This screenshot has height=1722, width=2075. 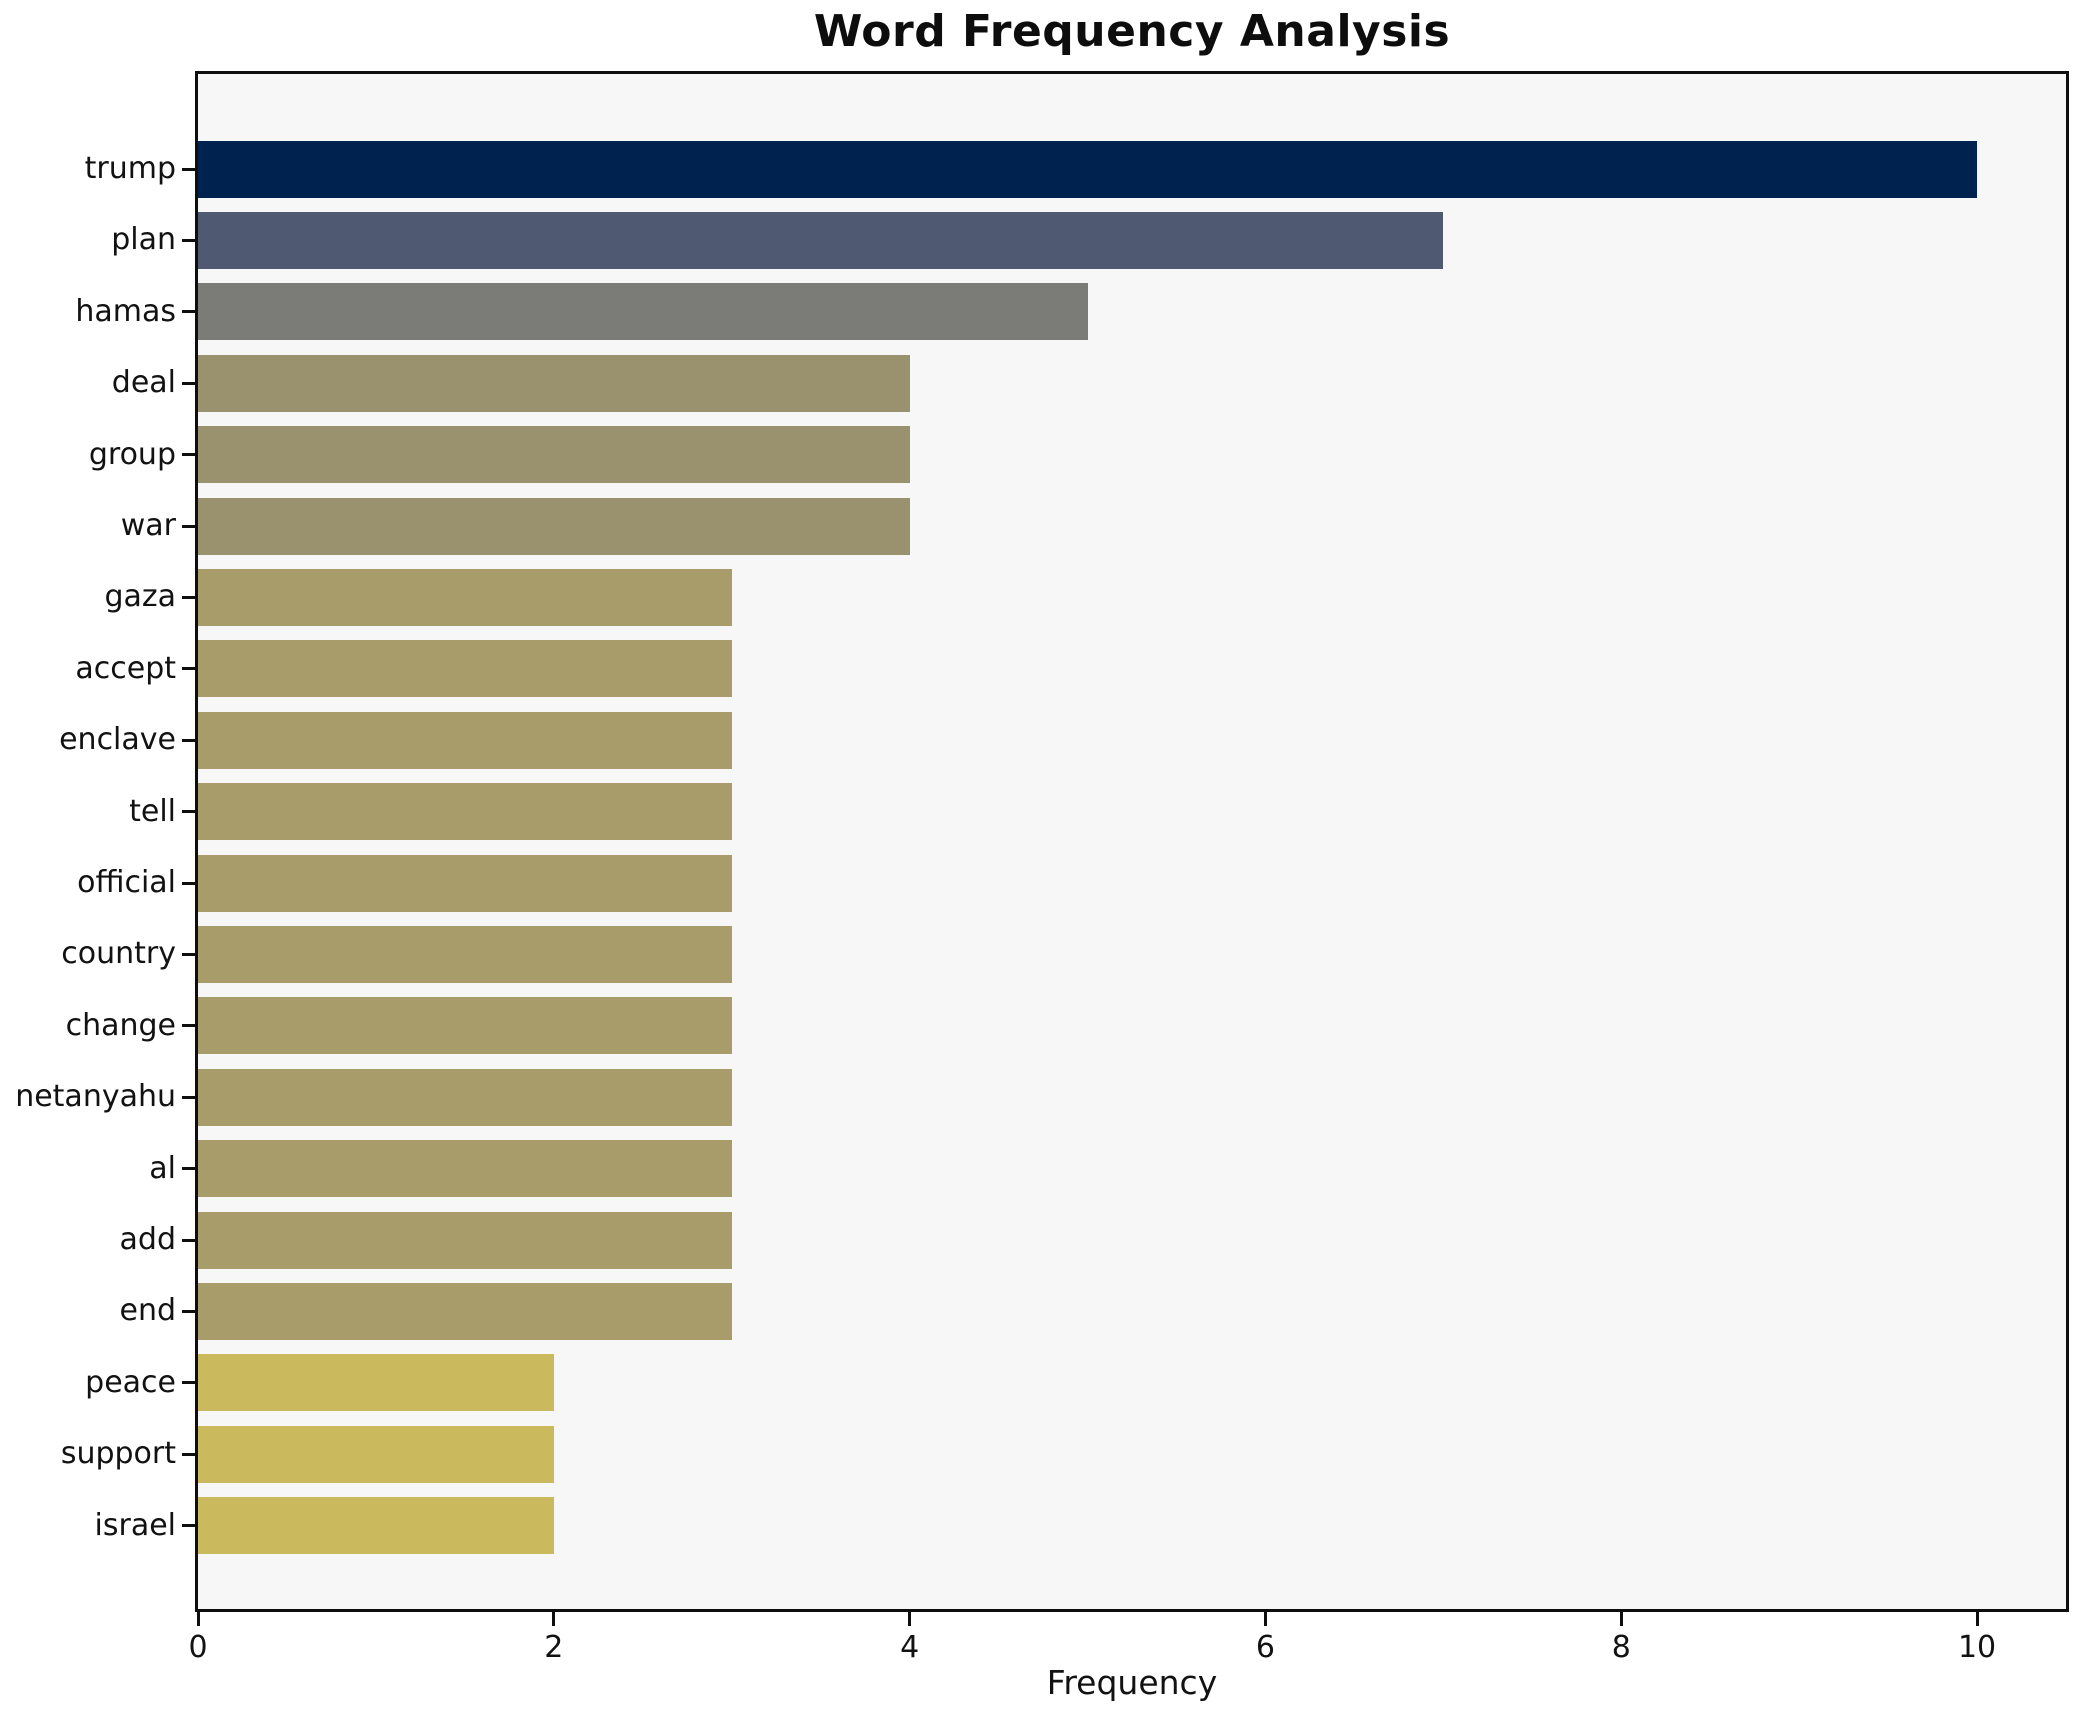 I want to click on y-tick-label-end: end, so click(x=147, y=1311).